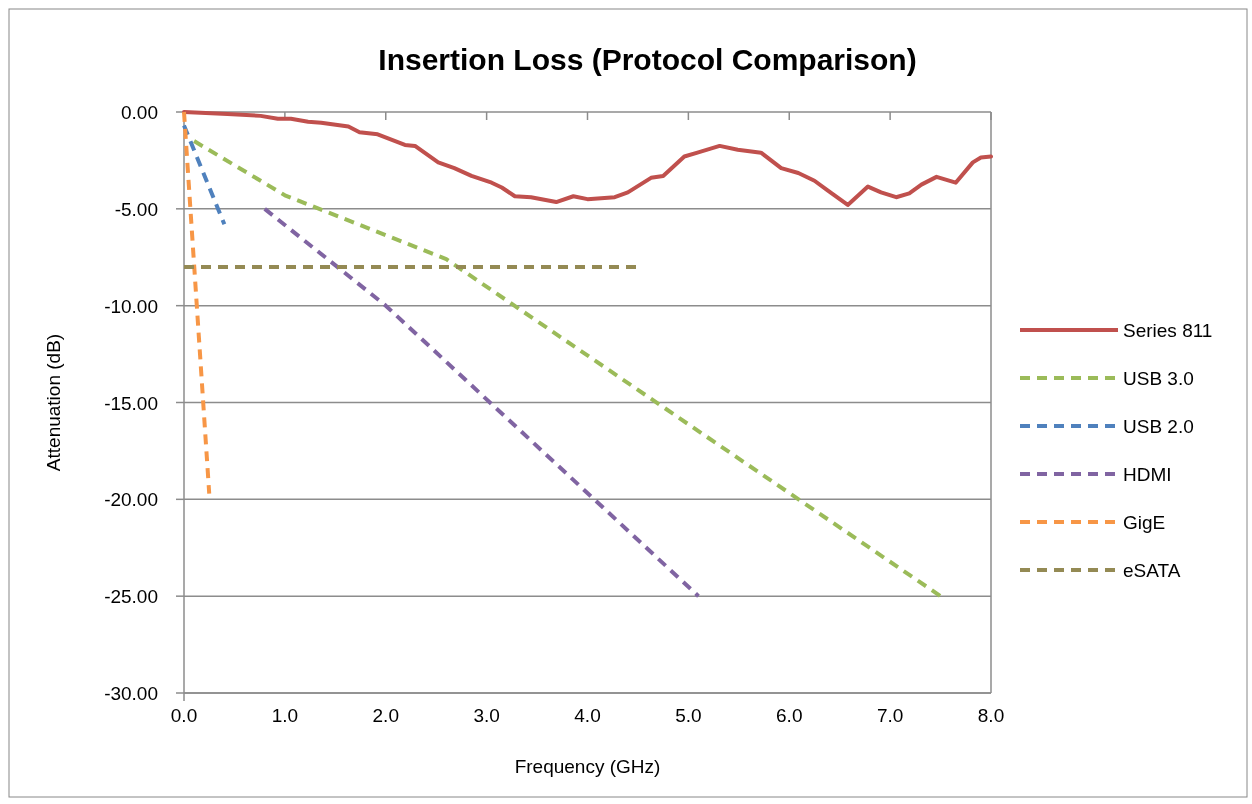 The image size is (1252, 804). What do you see at coordinates (385, 715) in the screenshot?
I see `x-tick-label: 2.0` at bounding box center [385, 715].